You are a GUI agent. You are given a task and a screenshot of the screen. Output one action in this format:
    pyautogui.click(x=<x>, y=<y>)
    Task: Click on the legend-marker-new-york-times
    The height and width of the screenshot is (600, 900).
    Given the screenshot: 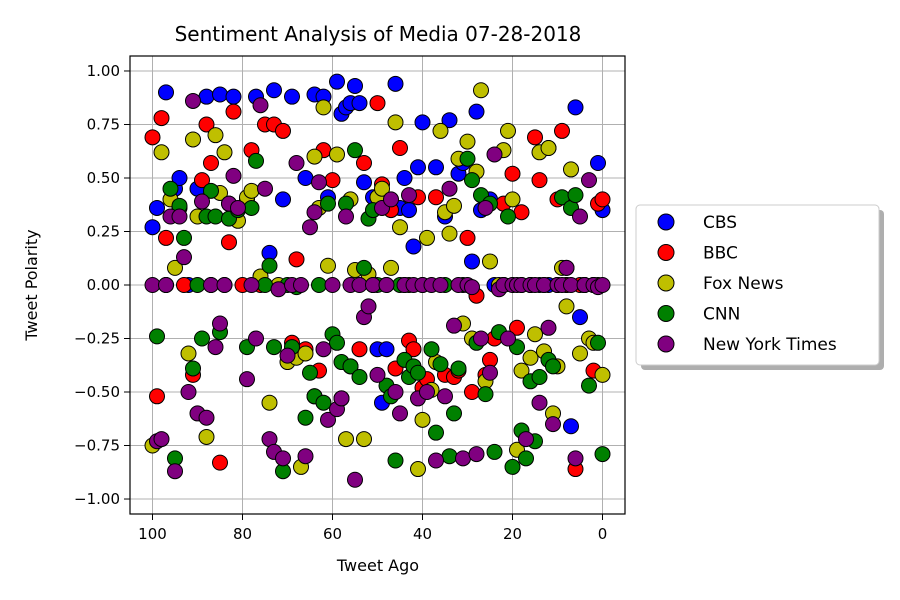 What is the action you would take?
    pyautogui.click(x=666, y=344)
    